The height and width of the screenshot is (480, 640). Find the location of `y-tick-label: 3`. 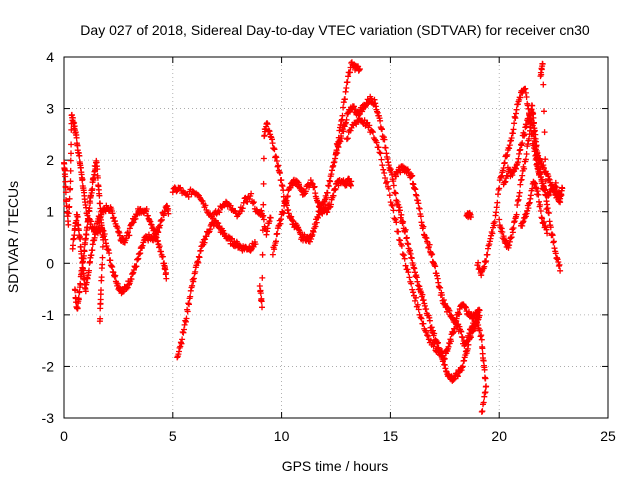

y-tick-label: 3 is located at coordinates (50, 109).